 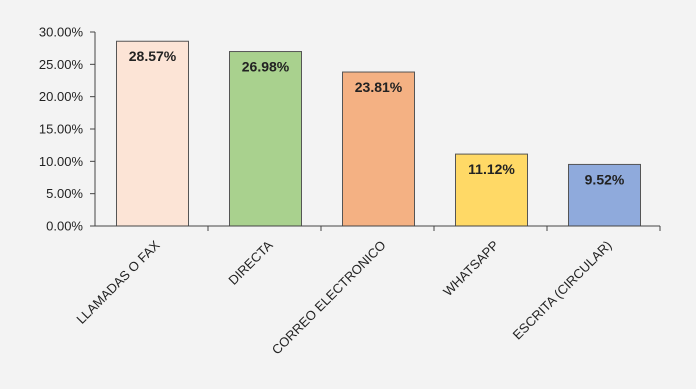 I want to click on y-tick-label: 10.00%, so click(x=61, y=161).